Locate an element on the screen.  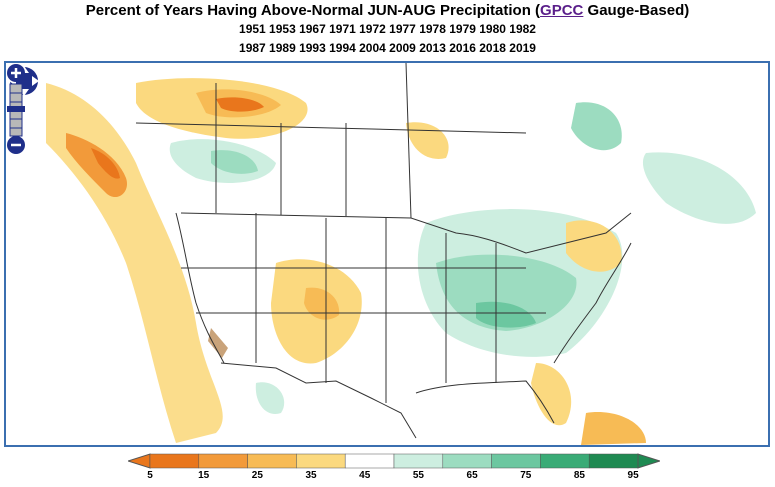
us-canada-border is located at coordinates (406, 233).